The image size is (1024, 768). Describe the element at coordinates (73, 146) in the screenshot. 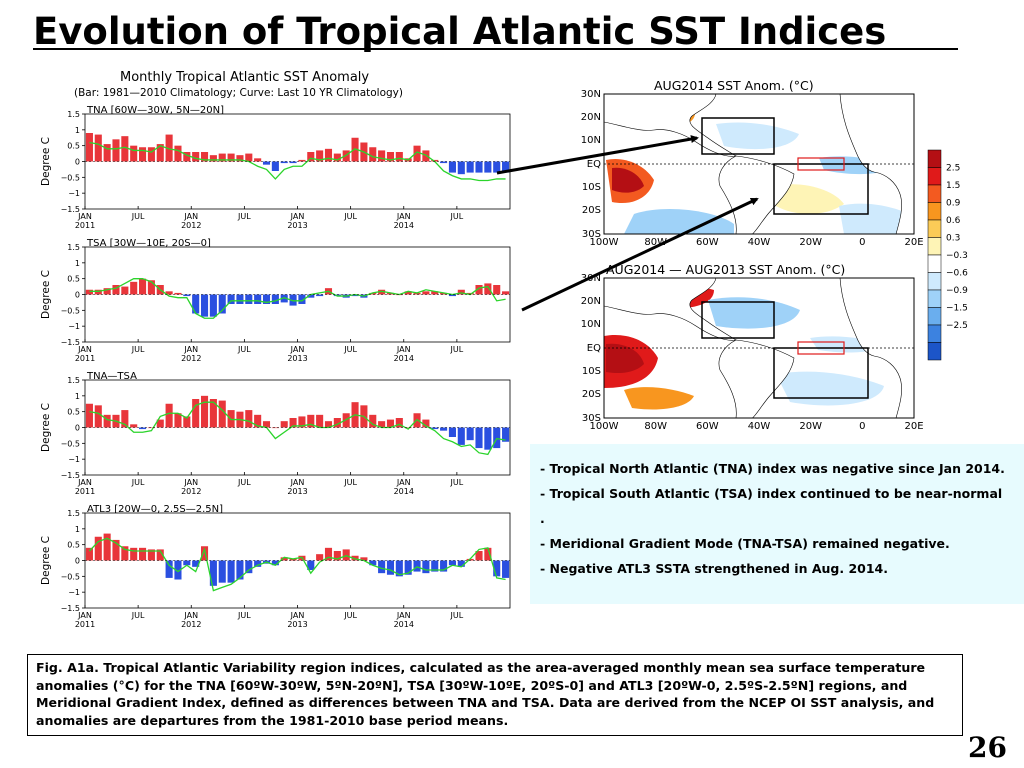

I see `y-tick-label: 0.5` at that location.